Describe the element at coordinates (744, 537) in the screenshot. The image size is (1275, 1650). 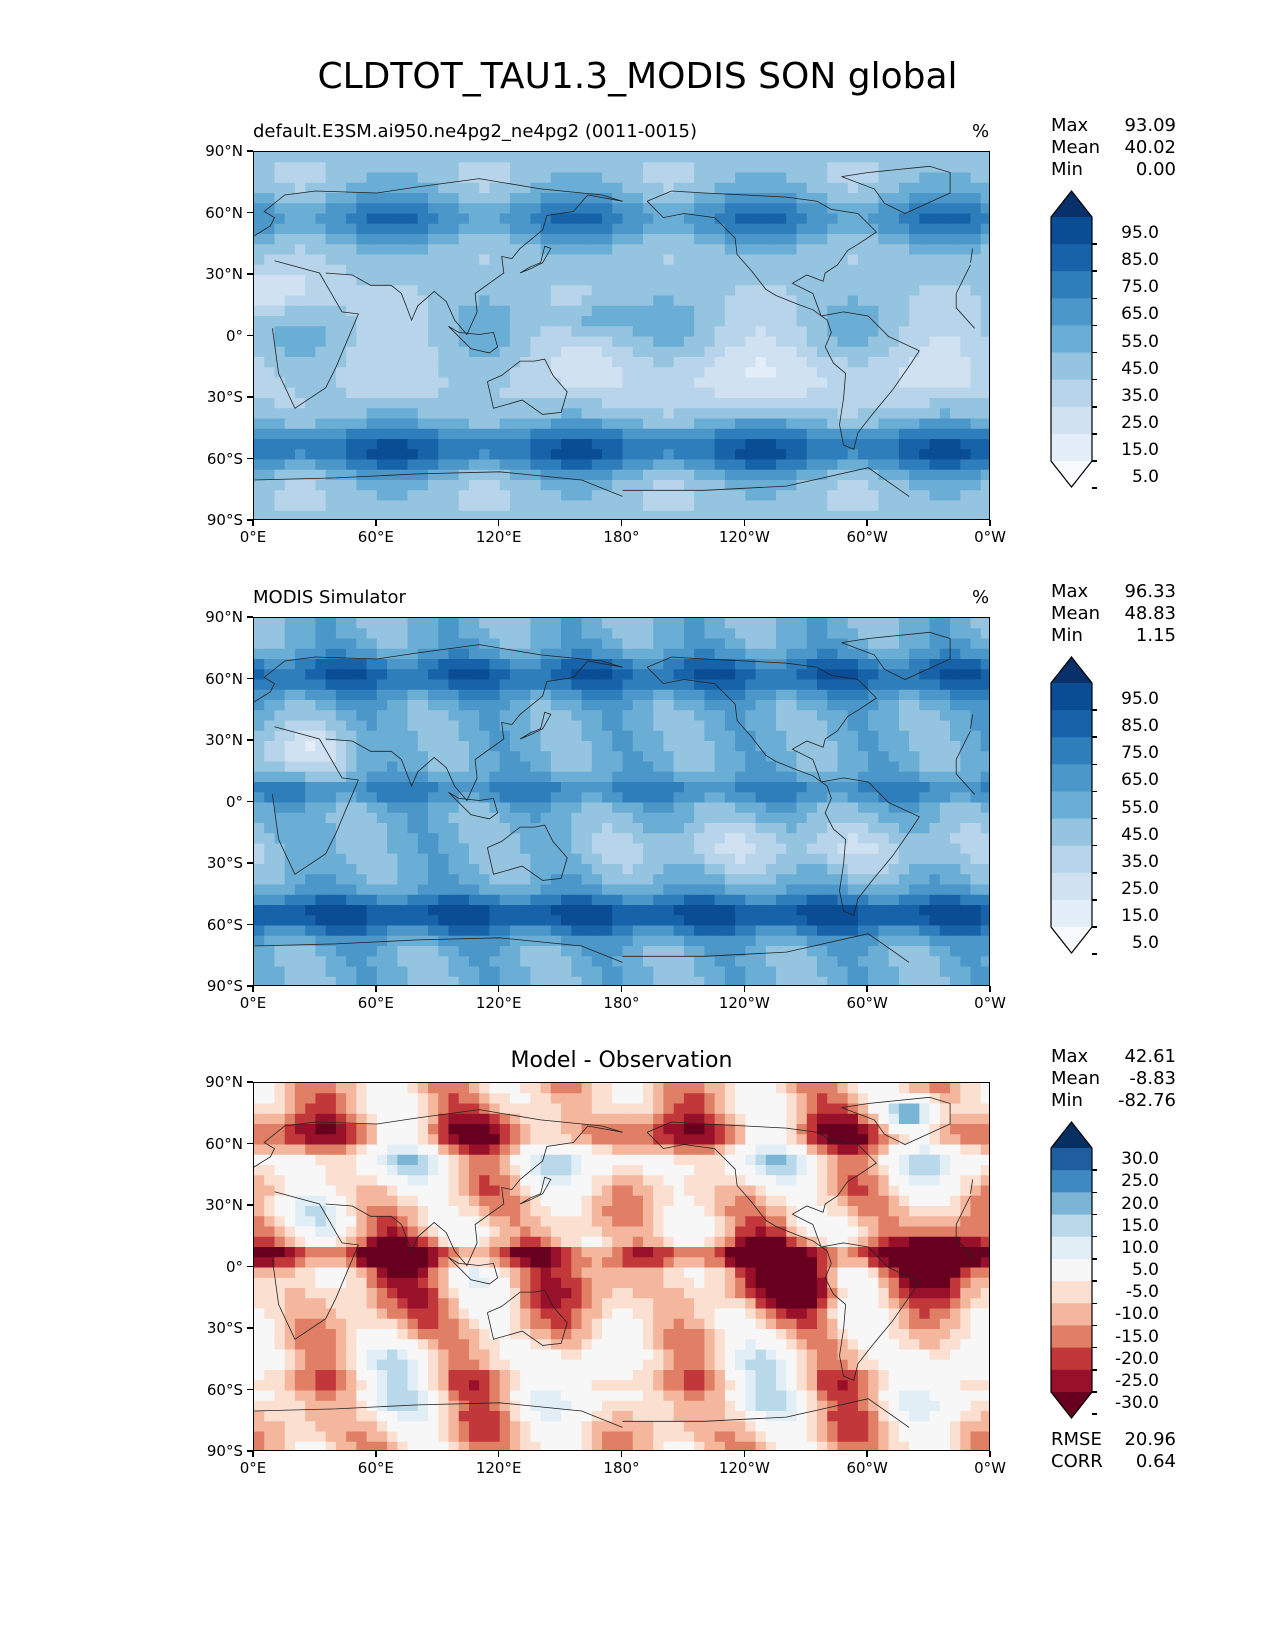
I see `x-tick-label: 120°W` at that location.